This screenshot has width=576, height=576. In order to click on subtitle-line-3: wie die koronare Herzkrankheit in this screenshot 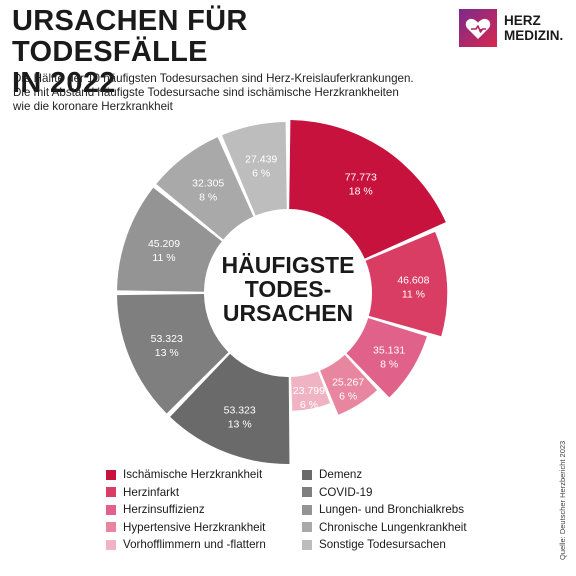, I will do `click(93, 106)`.